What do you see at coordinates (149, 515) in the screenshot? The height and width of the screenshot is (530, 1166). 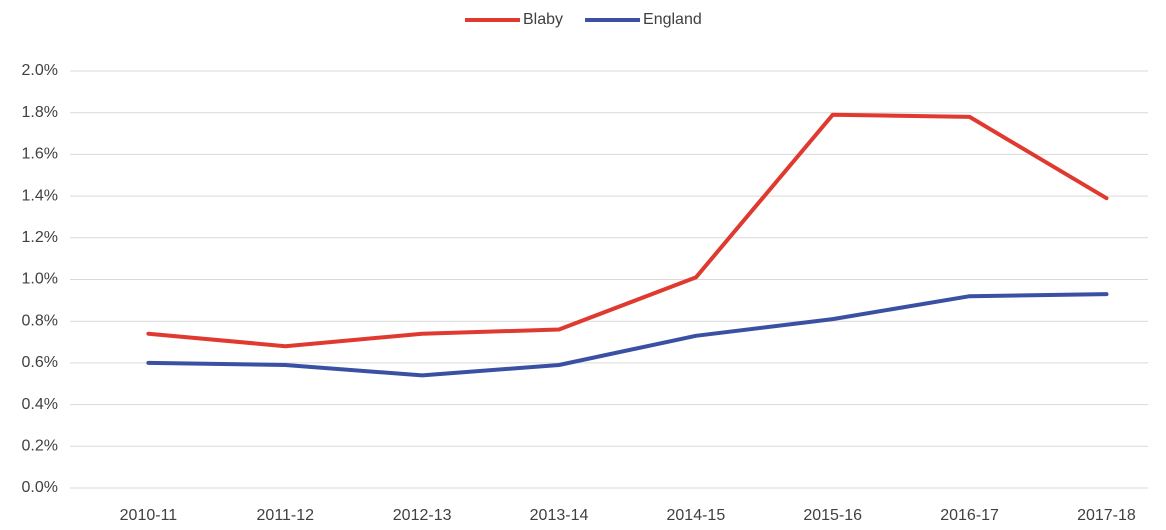 I see `x-tick-label: 2010-11` at bounding box center [149, 515].